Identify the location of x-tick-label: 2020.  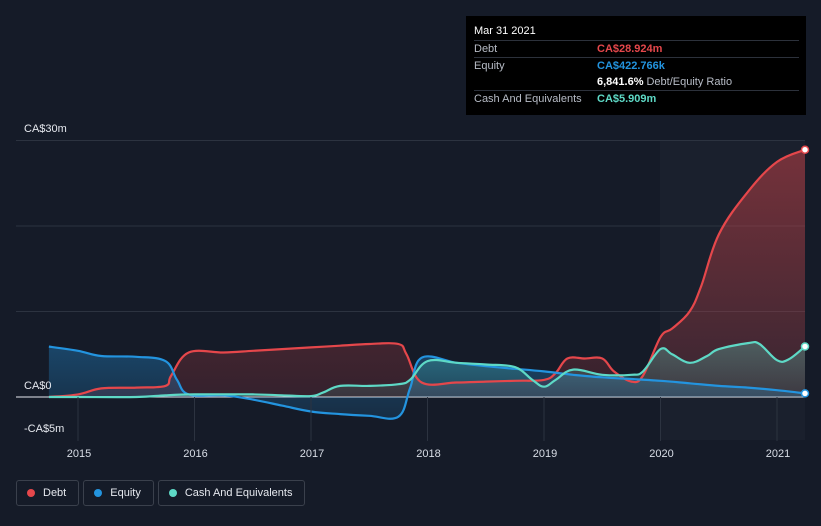
(661, 454).